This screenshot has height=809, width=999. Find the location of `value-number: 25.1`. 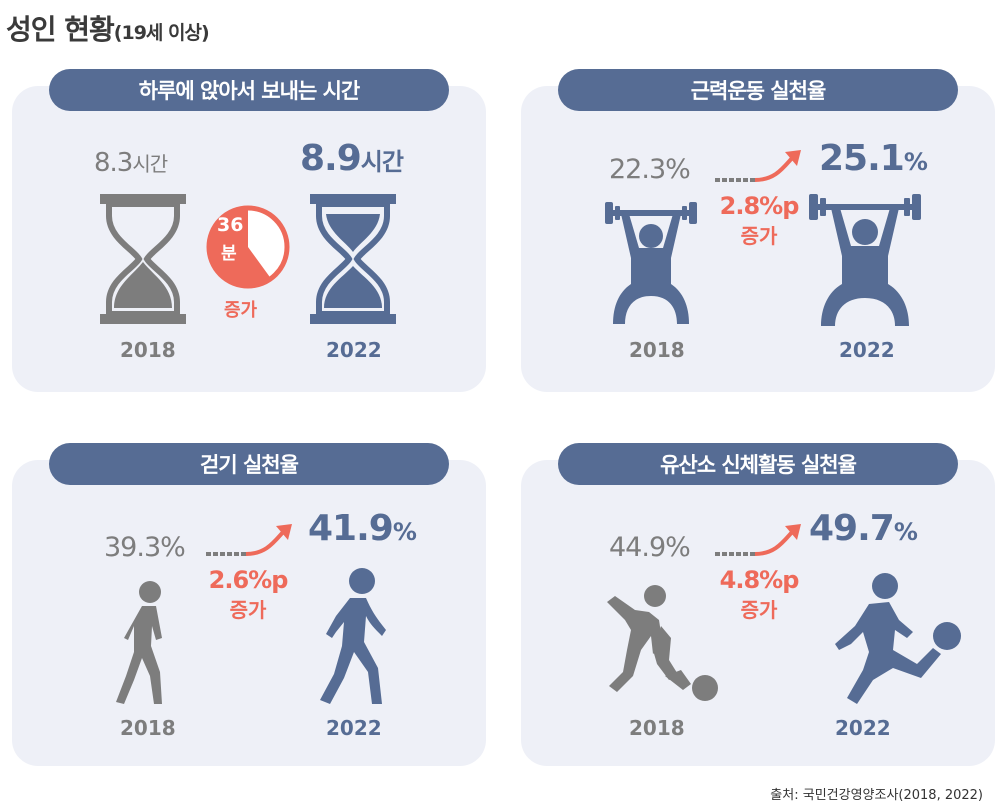

value-number: 25.1 is located at coordinates (862, 158).